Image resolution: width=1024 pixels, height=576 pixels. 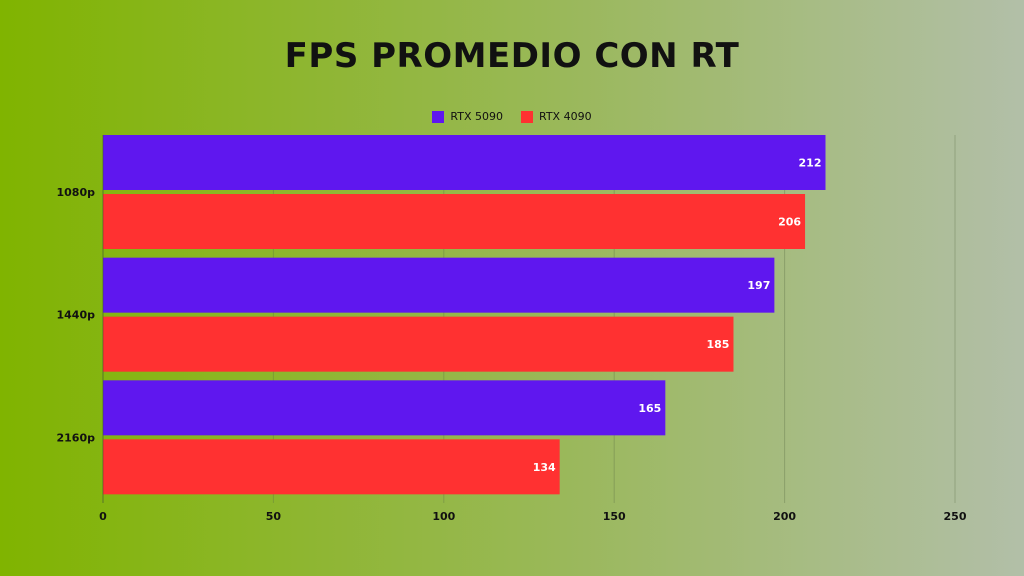 I want to click on x-tick-label-200: 200, so click(x=784, y=516).